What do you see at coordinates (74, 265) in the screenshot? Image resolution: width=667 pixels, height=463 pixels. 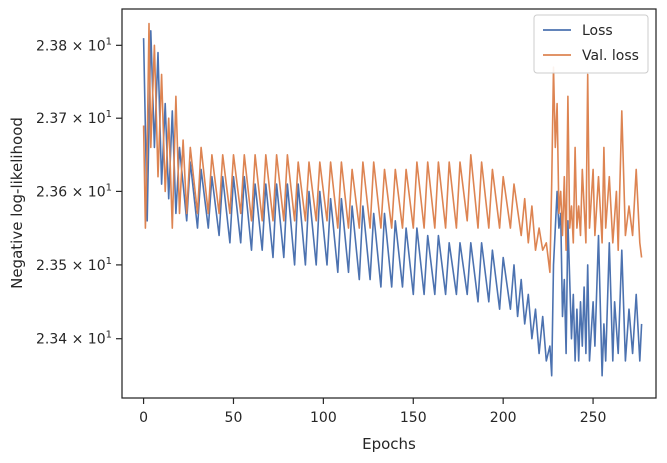 I see `y-tick-label: 2.35 × 10¹` at bounding box center [74, 265].